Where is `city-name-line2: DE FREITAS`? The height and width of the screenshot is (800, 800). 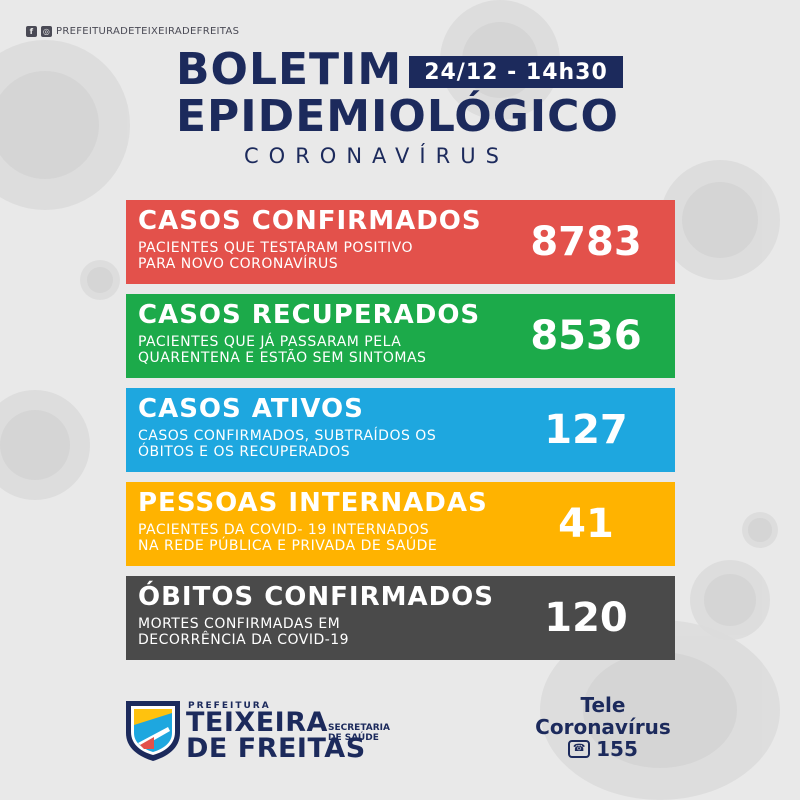 city-name-line2: DE FREITAS is located at coordinates (276, 748).